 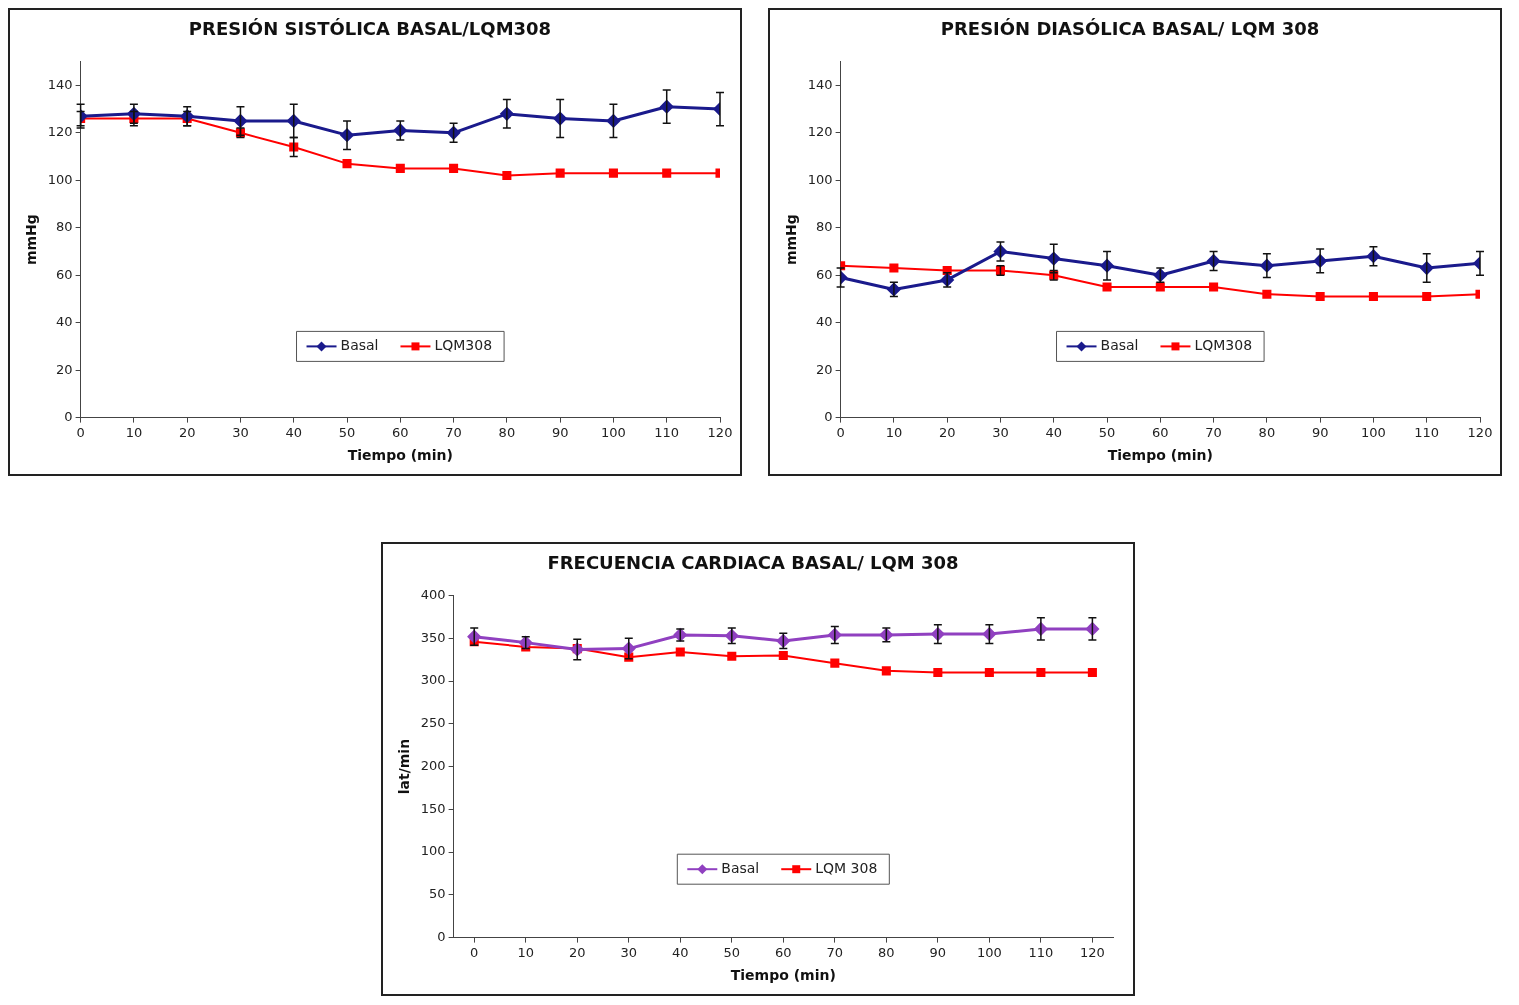 I want to click on y-axis-title: lat/min, so click(x=404, y=766).